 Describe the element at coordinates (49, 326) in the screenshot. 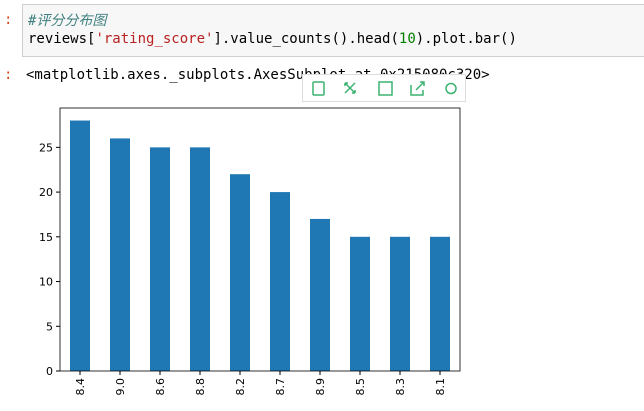

I see `y-tick-label: 5` at that location.